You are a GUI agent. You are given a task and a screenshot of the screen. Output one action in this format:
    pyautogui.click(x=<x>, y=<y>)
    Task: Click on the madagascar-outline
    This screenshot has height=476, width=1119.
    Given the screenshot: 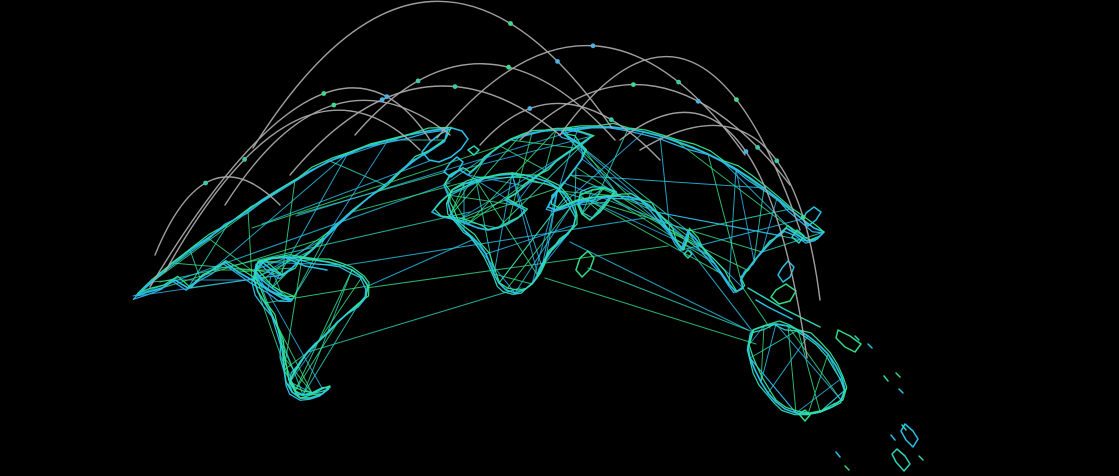 What is the action you would take?
    pyautogui.click(x=585, y=264)
    